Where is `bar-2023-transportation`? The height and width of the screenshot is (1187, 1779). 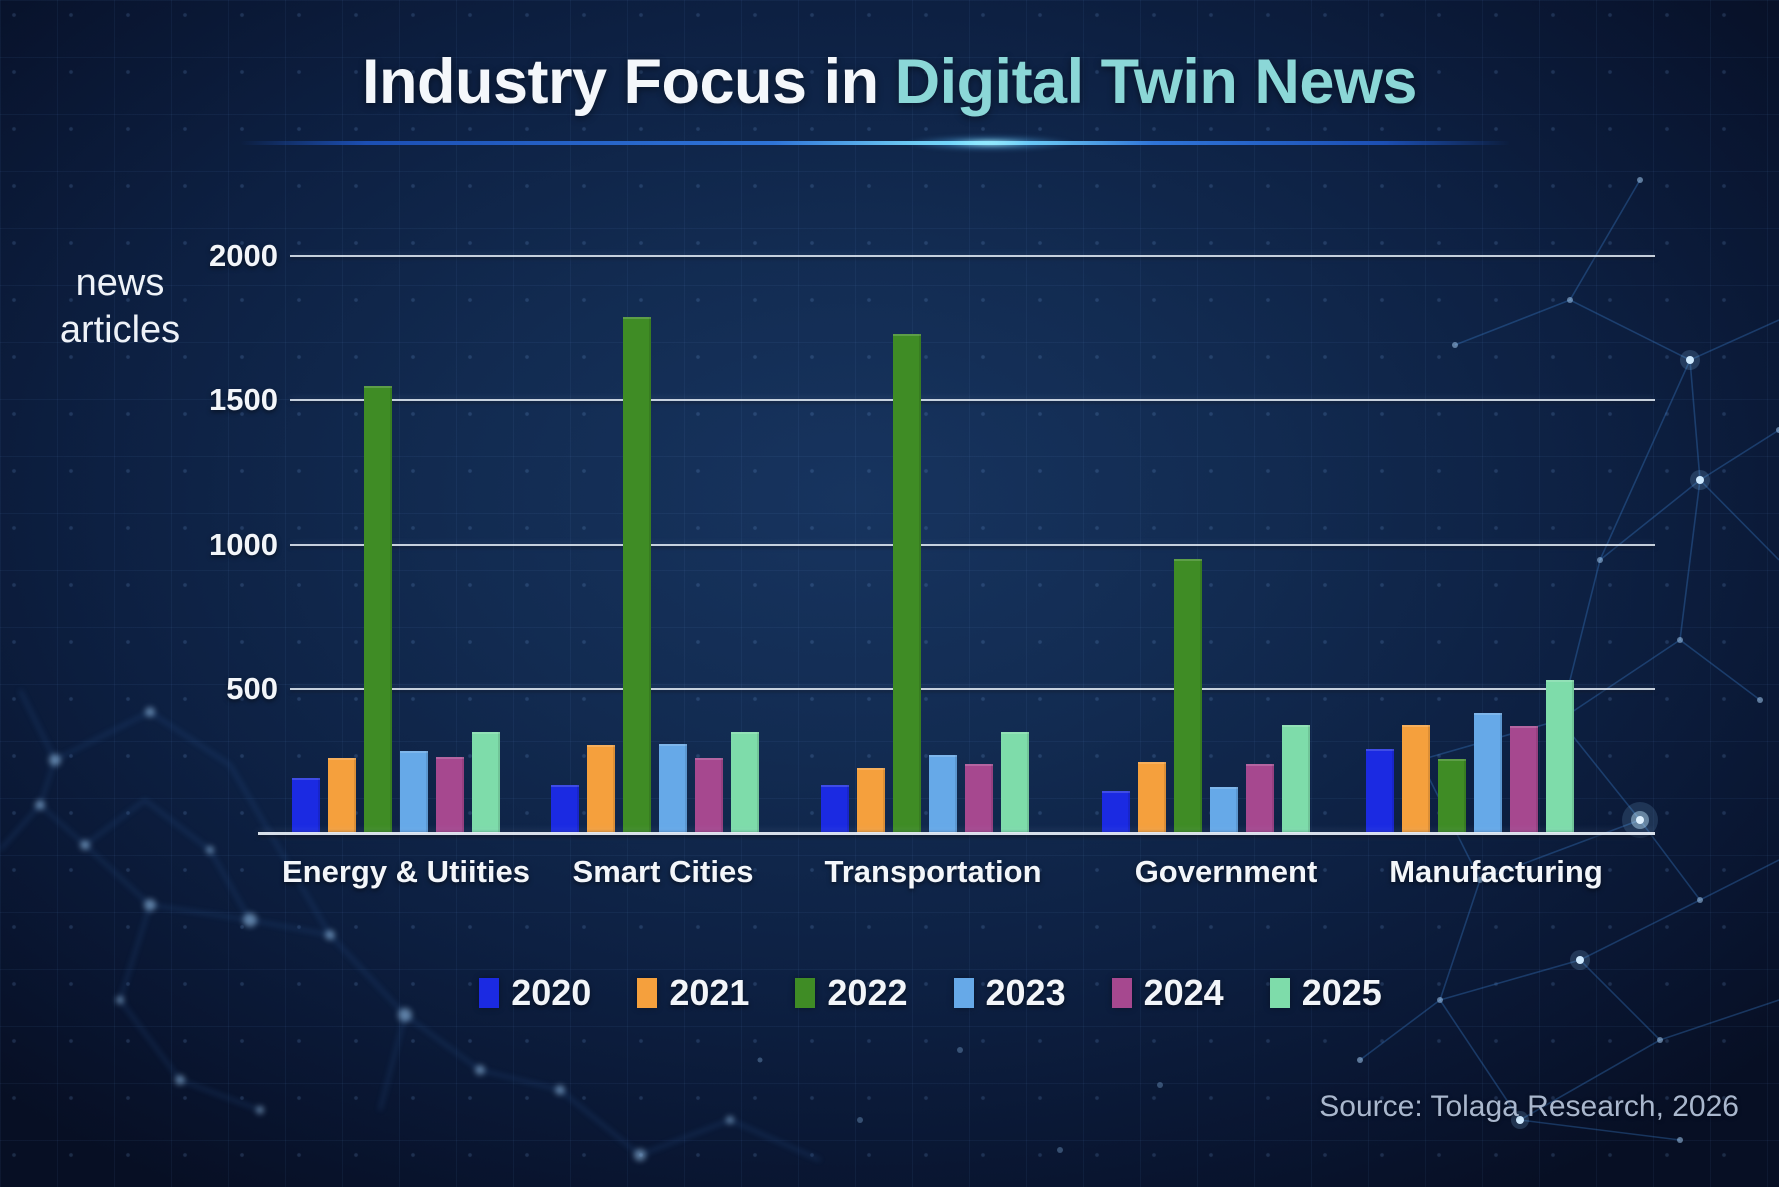
bar-2023-transportation is located at coordinates (943, 794).